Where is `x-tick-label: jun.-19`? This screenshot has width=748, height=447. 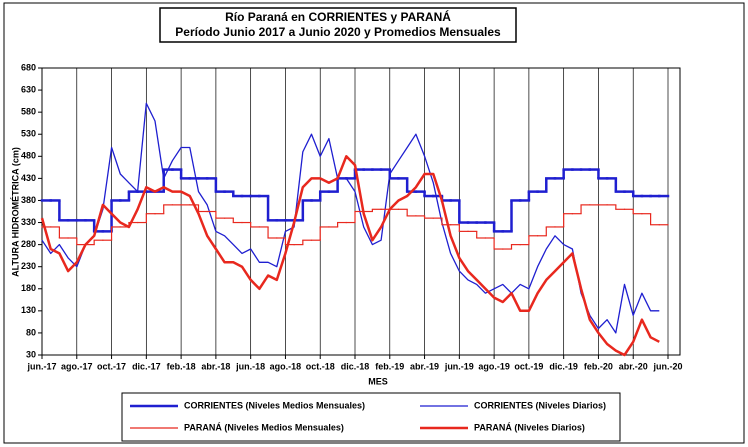
x-tick-label: jun.-19 is located at coordinates (459, 366).